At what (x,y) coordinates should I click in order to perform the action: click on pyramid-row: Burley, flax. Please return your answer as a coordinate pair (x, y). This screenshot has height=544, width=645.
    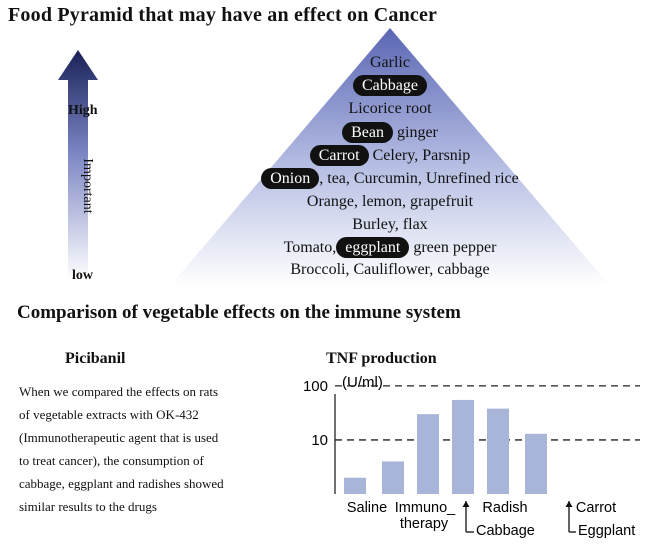
    Looking at the image, I should click on (390, 225).